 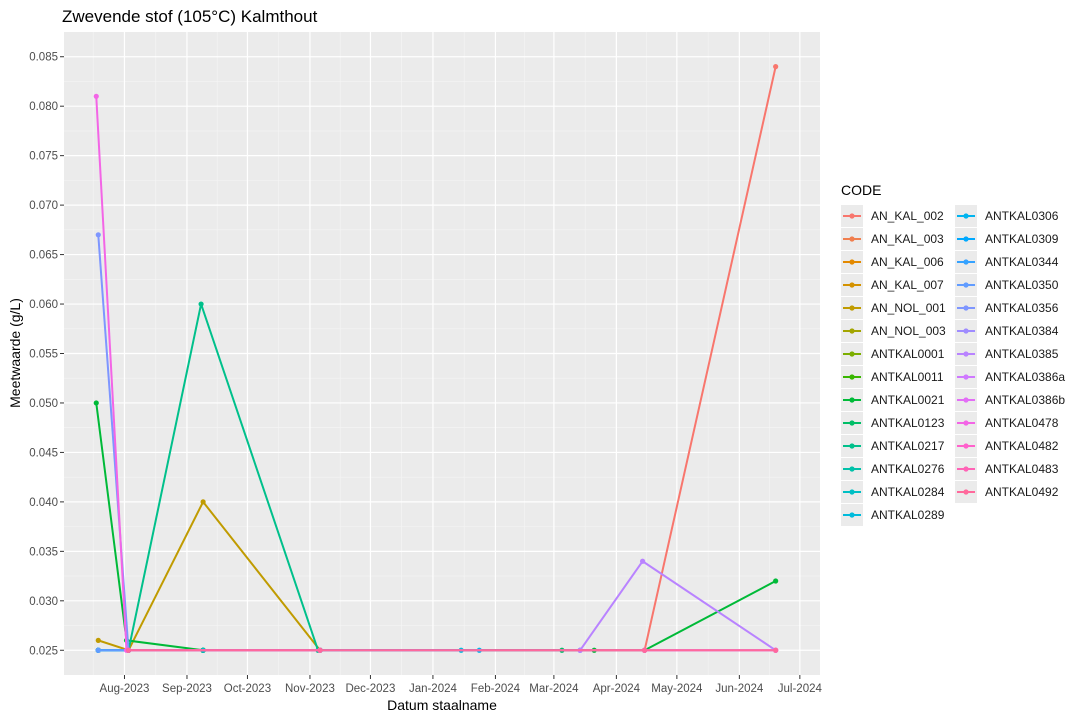 I want to click on legend-item: ANTKAL0482, so click(x=1007, y=446).